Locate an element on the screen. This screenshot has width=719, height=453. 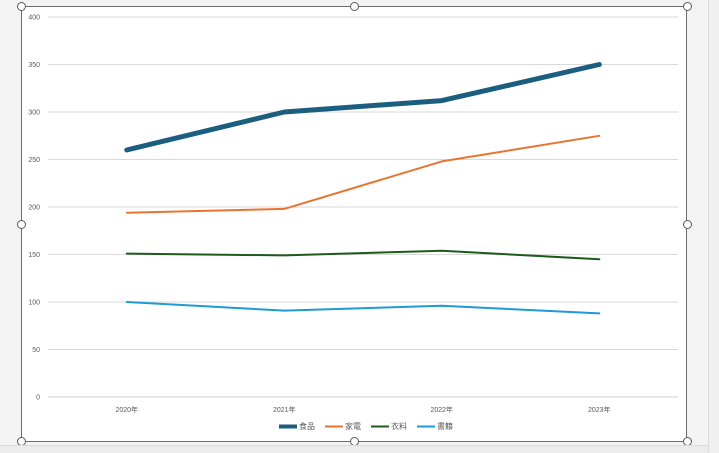
y-tick-label: 300 is located at coordinates (34, 113).